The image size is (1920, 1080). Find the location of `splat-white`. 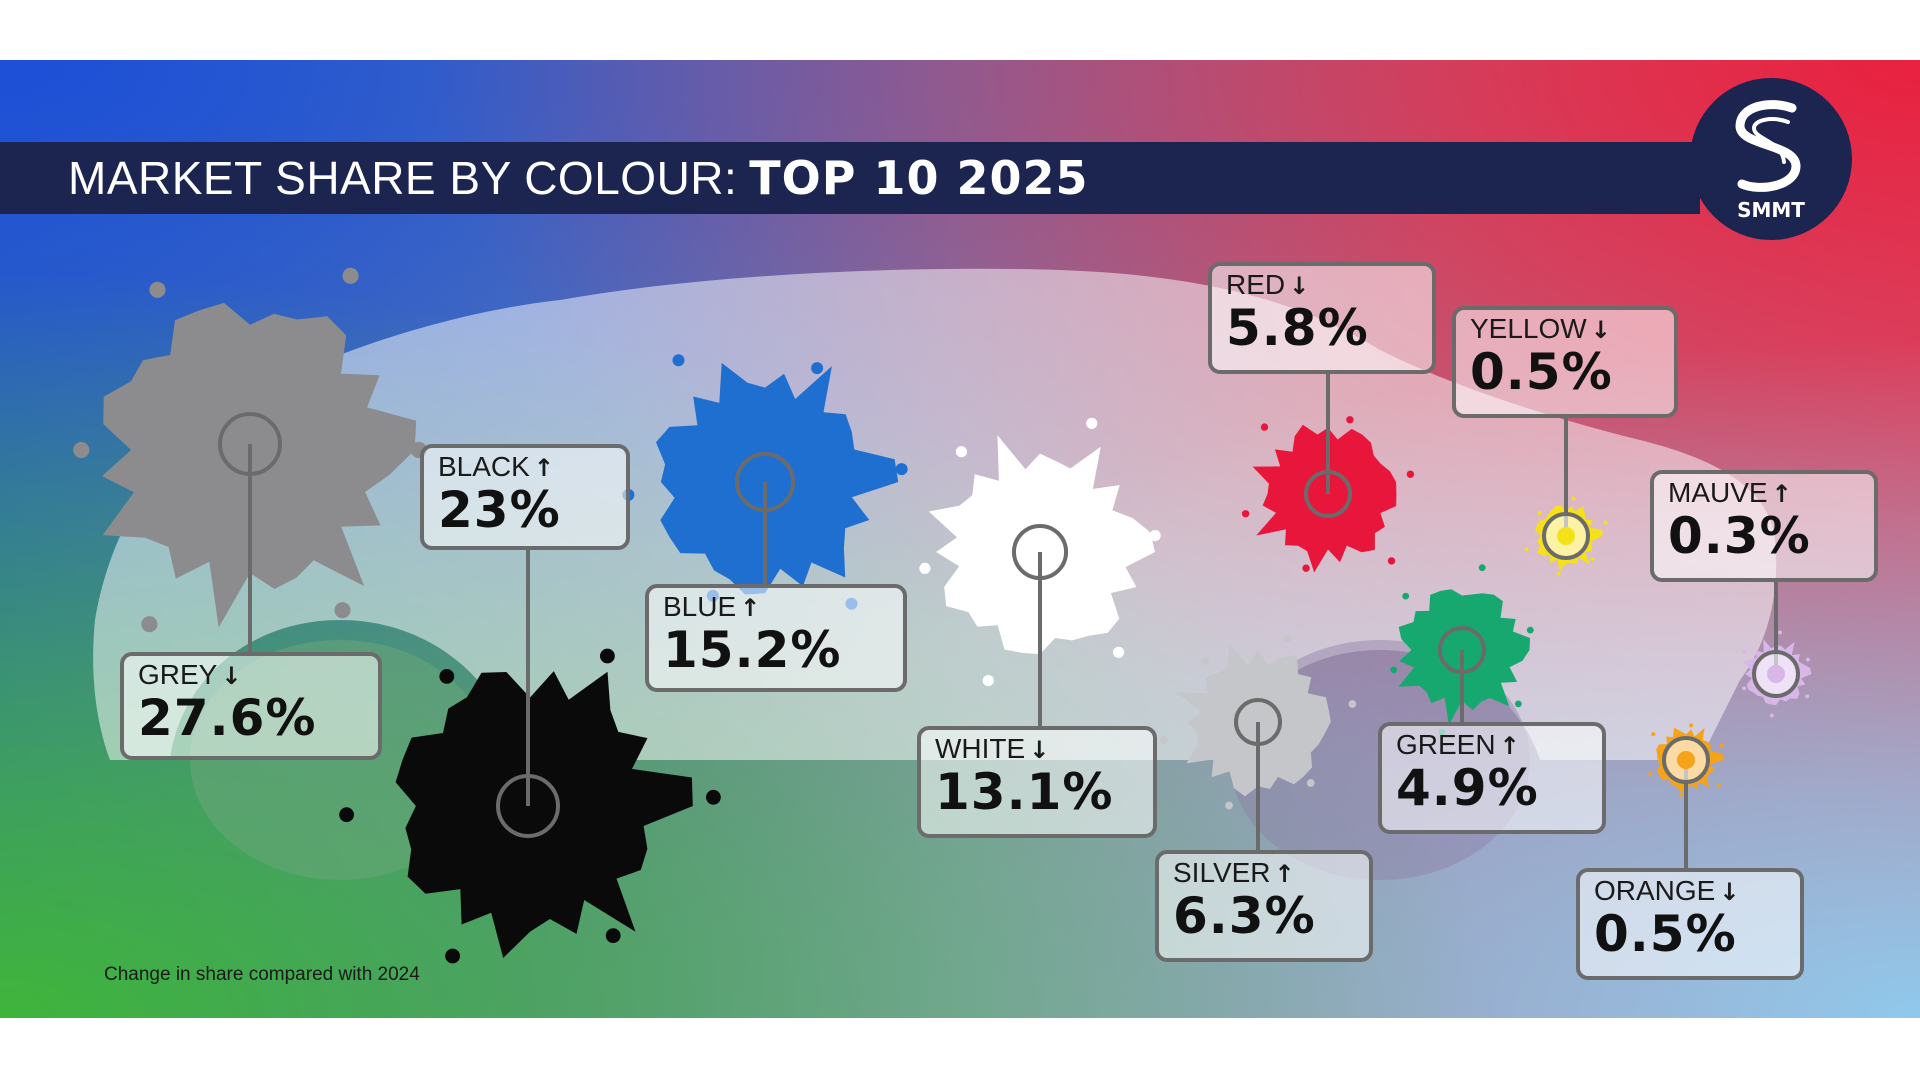

splat-white is located at coordinates (1040, 552).